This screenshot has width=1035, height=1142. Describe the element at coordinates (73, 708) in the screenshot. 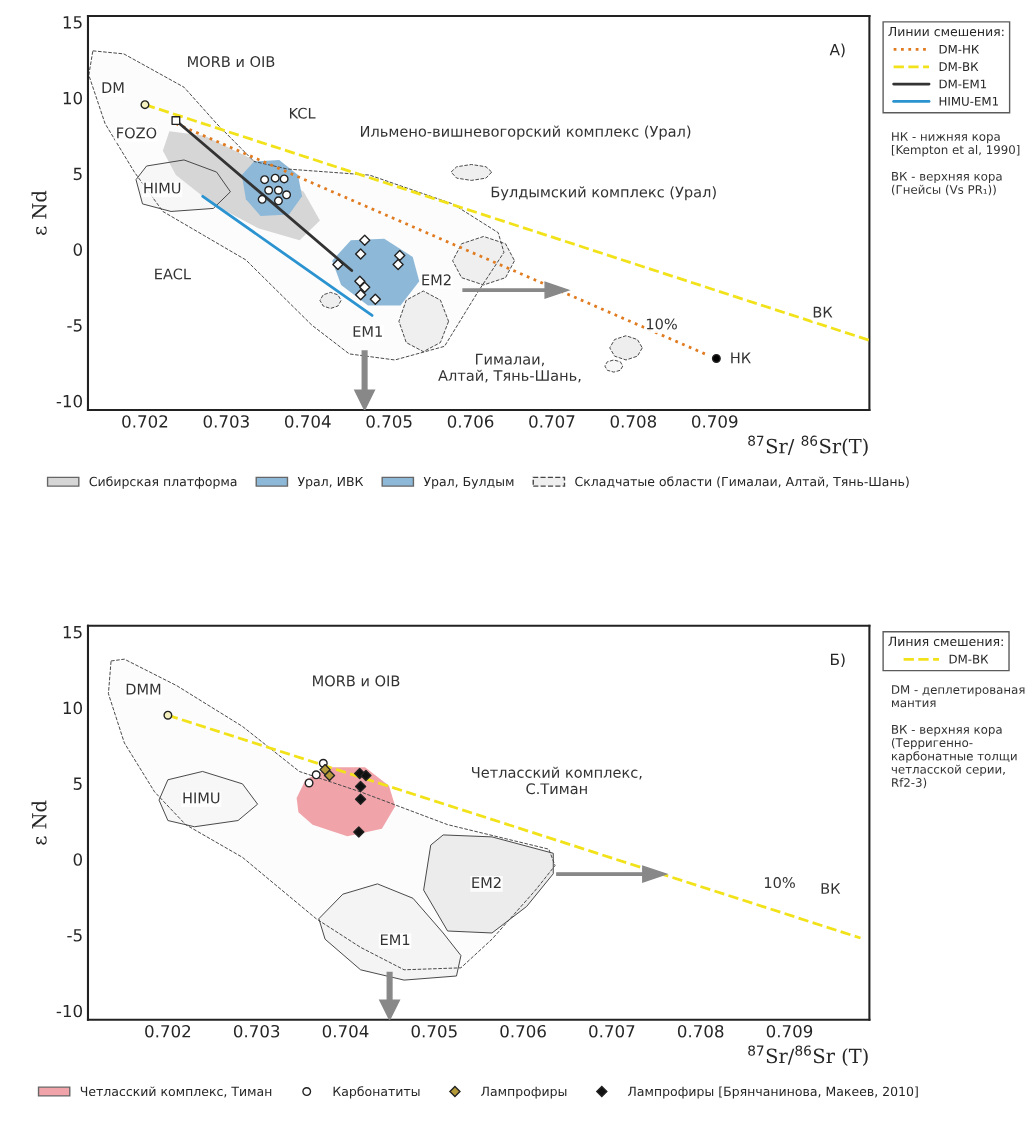

I see `y-tick-label: 10` at that location.